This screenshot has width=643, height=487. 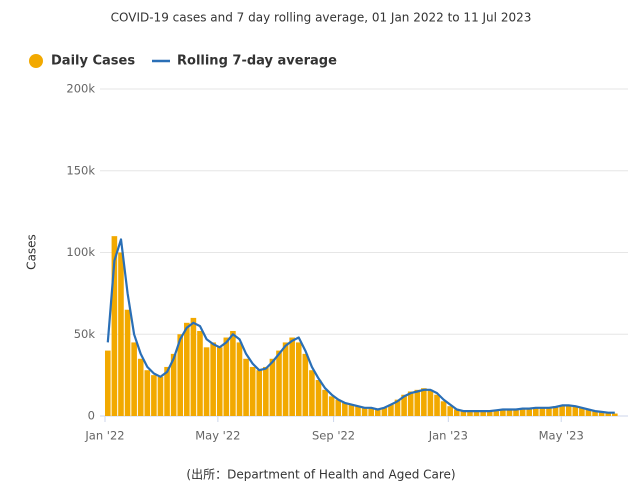 I want to click on y-tick-label: 0, so click(x=91, y=416).